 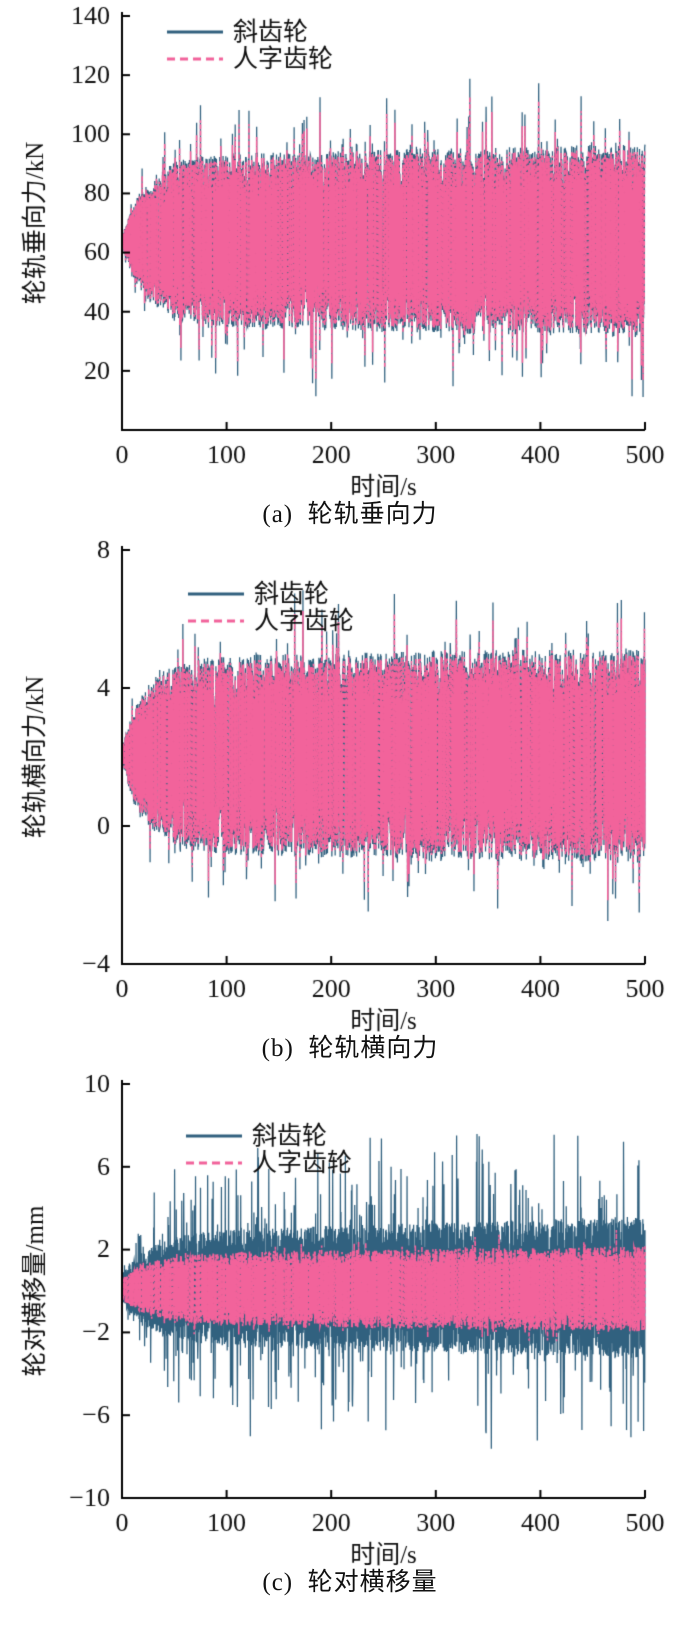 What do you see at coordinates (350, 1582) in the screenshot?
I see `chart-c-caption: (c) 轮对横移量` at bounding box center [350, 1582].